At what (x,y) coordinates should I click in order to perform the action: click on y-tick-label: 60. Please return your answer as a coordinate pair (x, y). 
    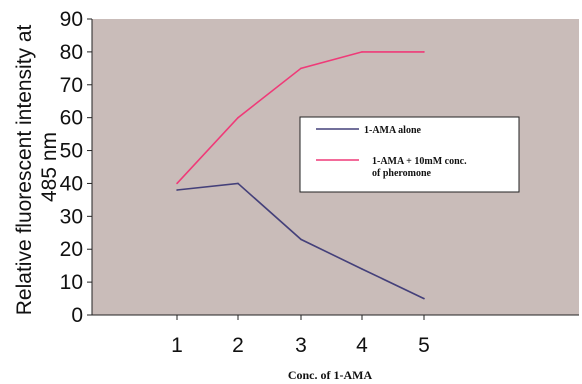
    Looking at the image, I should click on (71, 118).